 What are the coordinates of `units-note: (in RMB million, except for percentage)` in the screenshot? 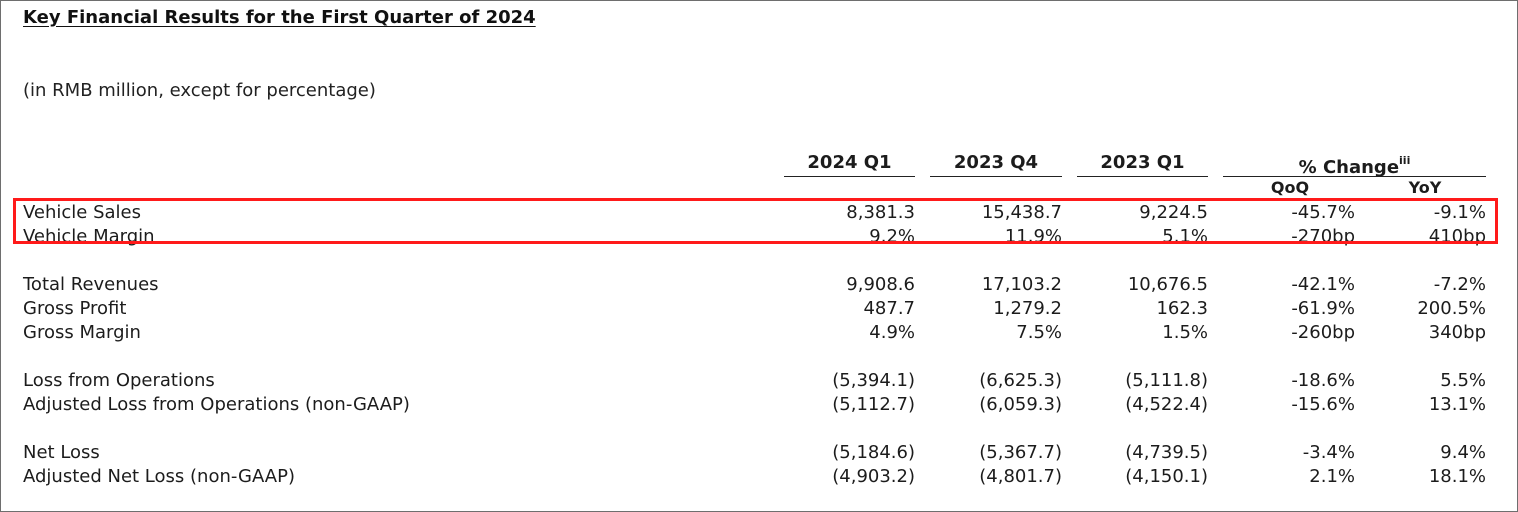 It's located at (199, 90).